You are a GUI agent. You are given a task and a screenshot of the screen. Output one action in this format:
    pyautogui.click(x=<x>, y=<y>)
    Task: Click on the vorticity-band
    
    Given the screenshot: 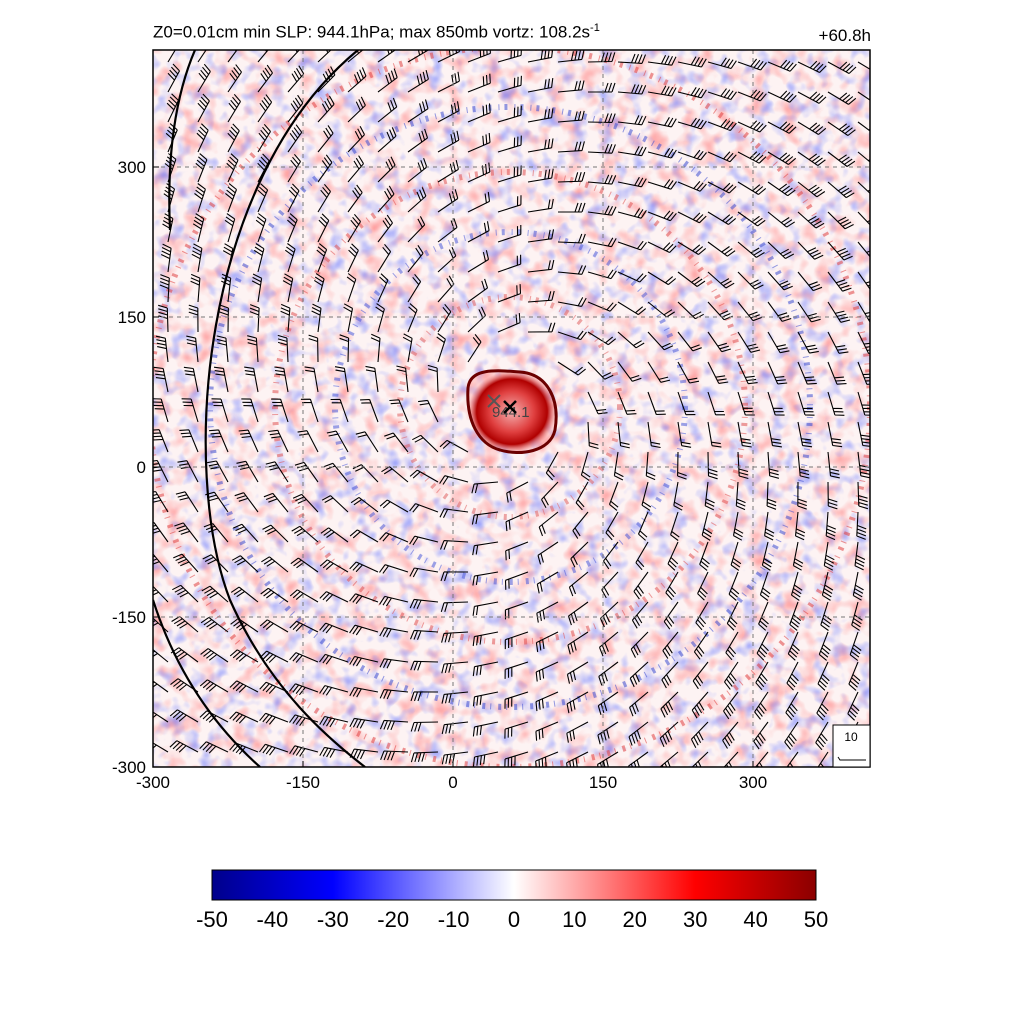 What is the action you would take?
    pyautogui.click(x=510, y=407)
    